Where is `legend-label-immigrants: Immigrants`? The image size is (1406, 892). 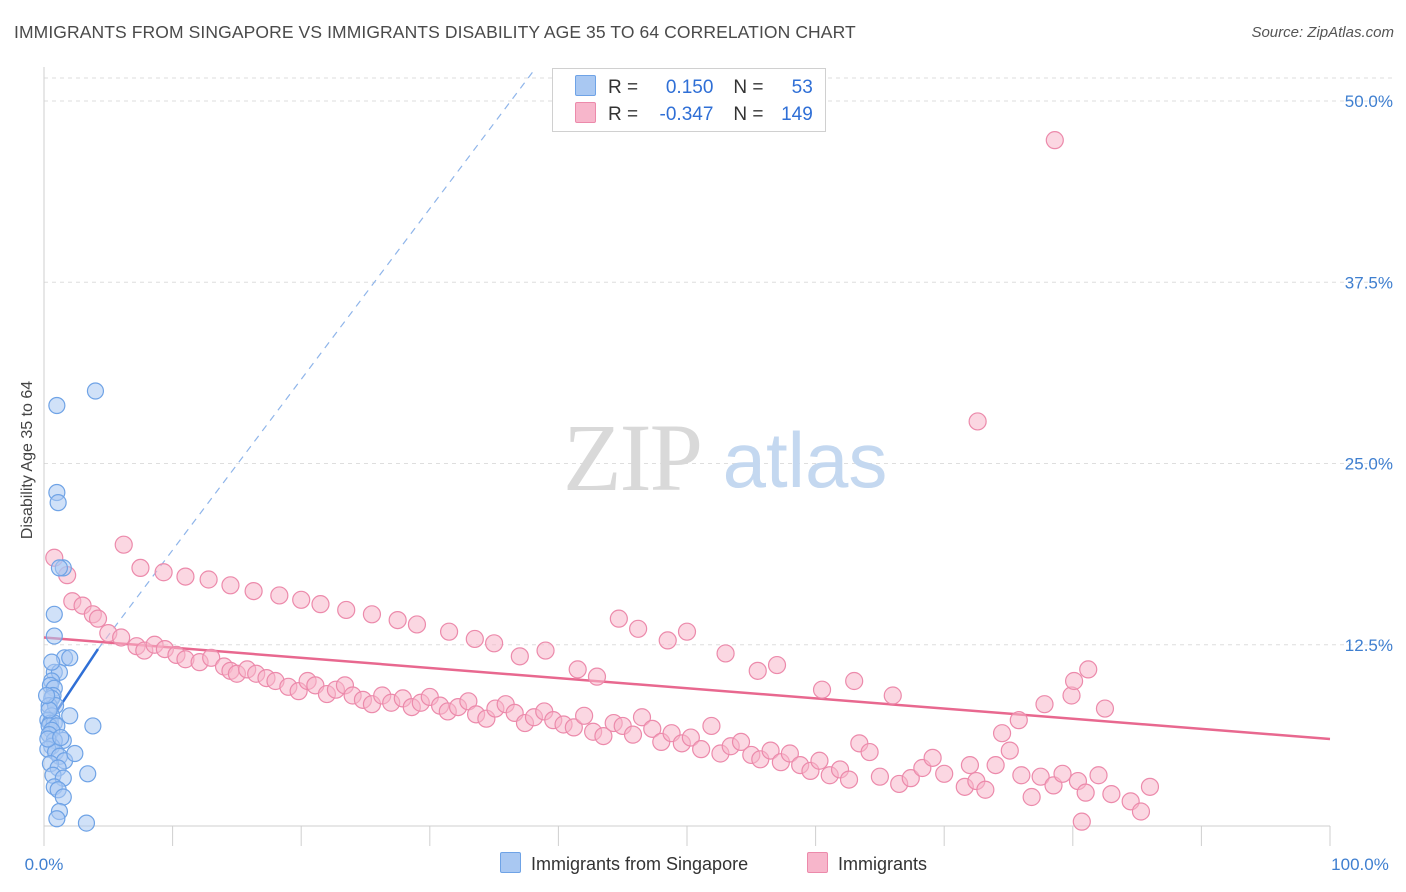 legend-label-immigrants: Immigrants is located at coordinates (883, 864).